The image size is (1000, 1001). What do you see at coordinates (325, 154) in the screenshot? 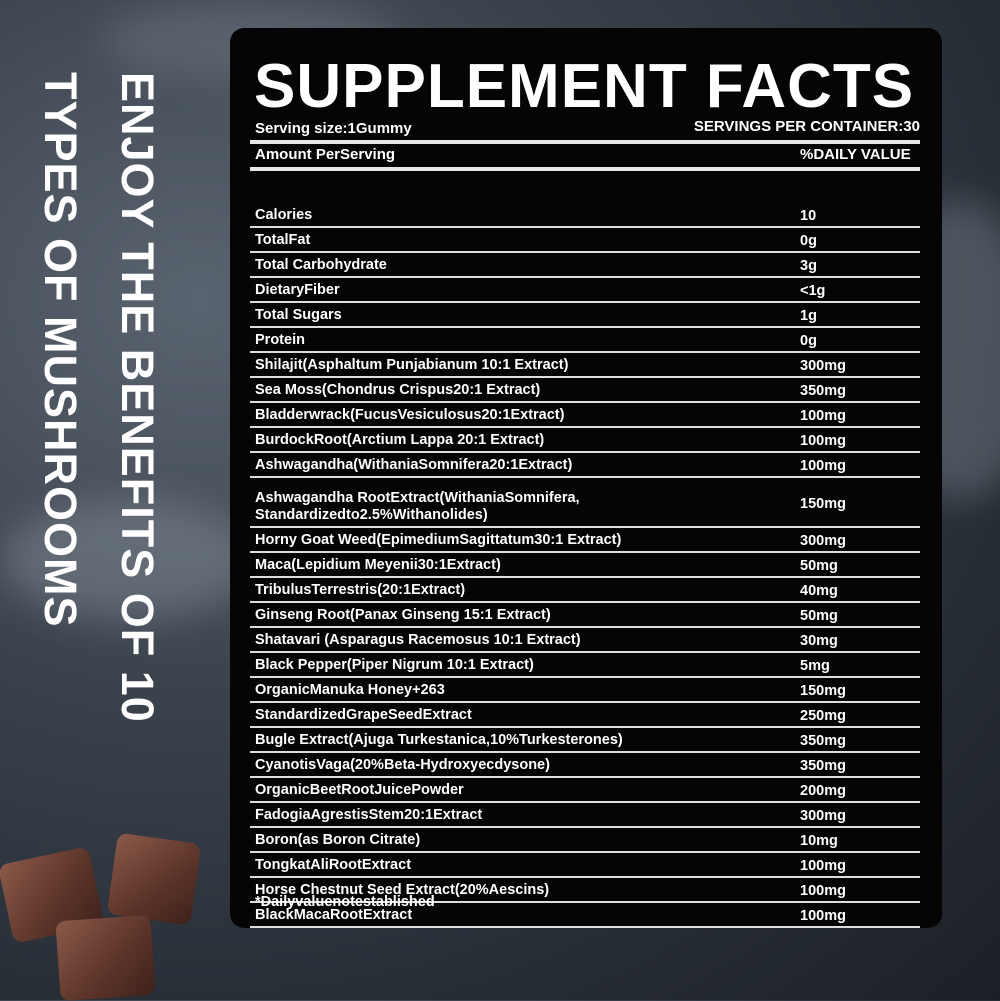
I see `amount-header: Amount PerServing` at bounding box center [325, 154].